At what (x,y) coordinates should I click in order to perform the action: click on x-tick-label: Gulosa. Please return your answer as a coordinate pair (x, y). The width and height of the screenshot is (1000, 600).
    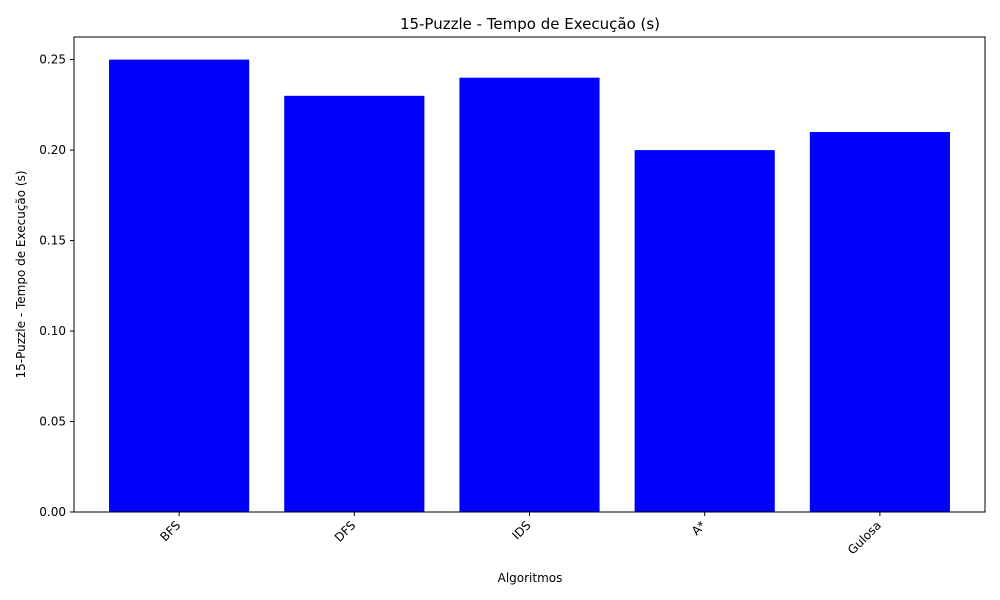
    Looking at the image, I should click on (864, 537).